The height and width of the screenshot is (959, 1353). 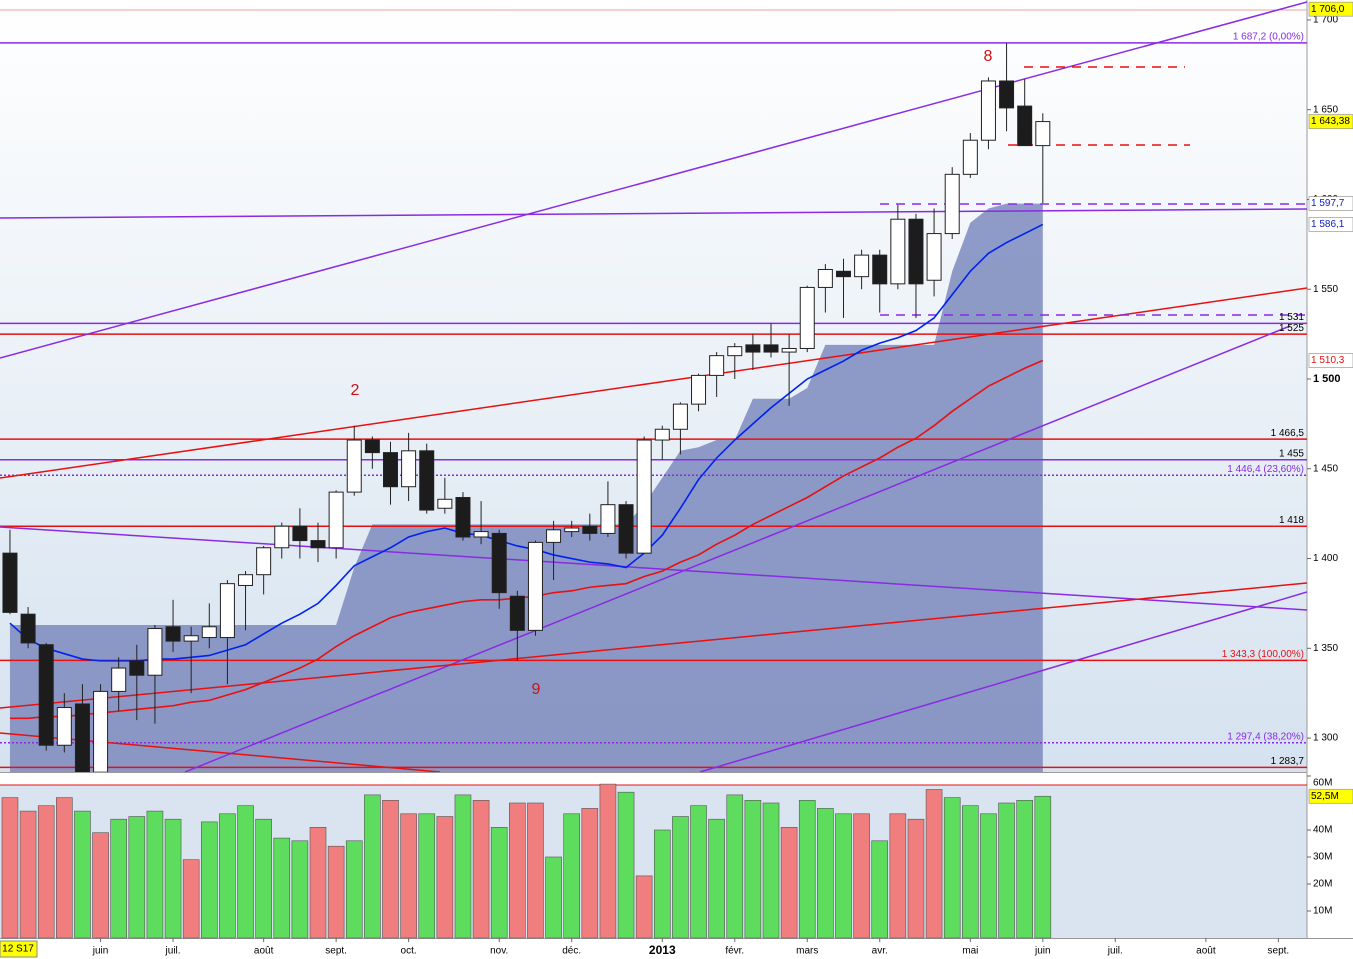 I want to click on value-badge-label: 1 706,0, so click(x=1328, y=9).